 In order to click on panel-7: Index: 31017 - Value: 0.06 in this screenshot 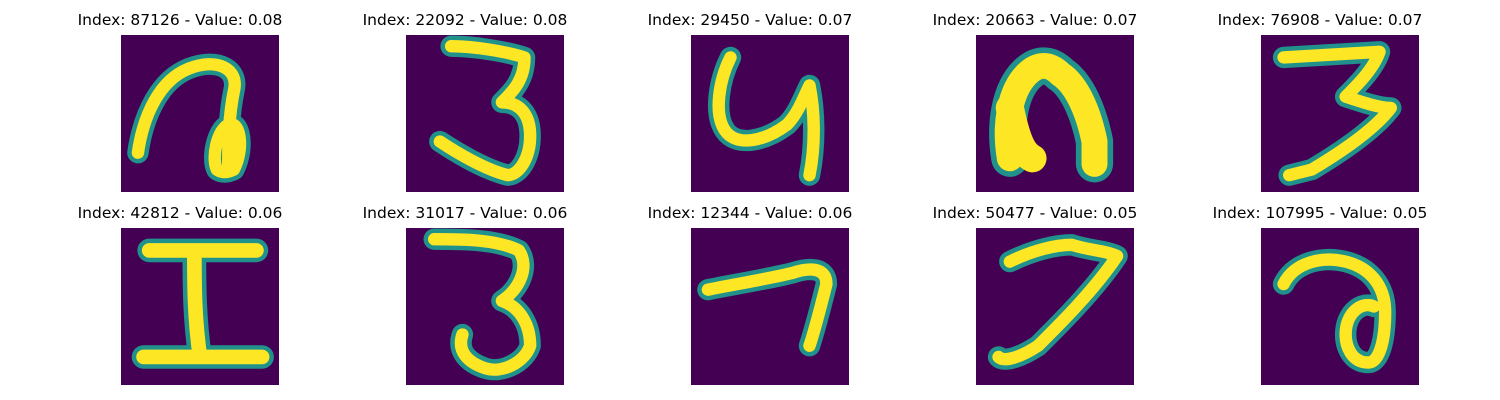, I will do `click(465, 289)`.